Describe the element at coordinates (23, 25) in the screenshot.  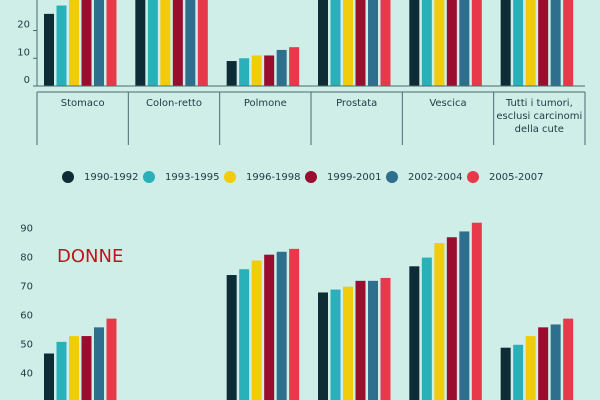
I see `y-tick-label: 20` at that location.